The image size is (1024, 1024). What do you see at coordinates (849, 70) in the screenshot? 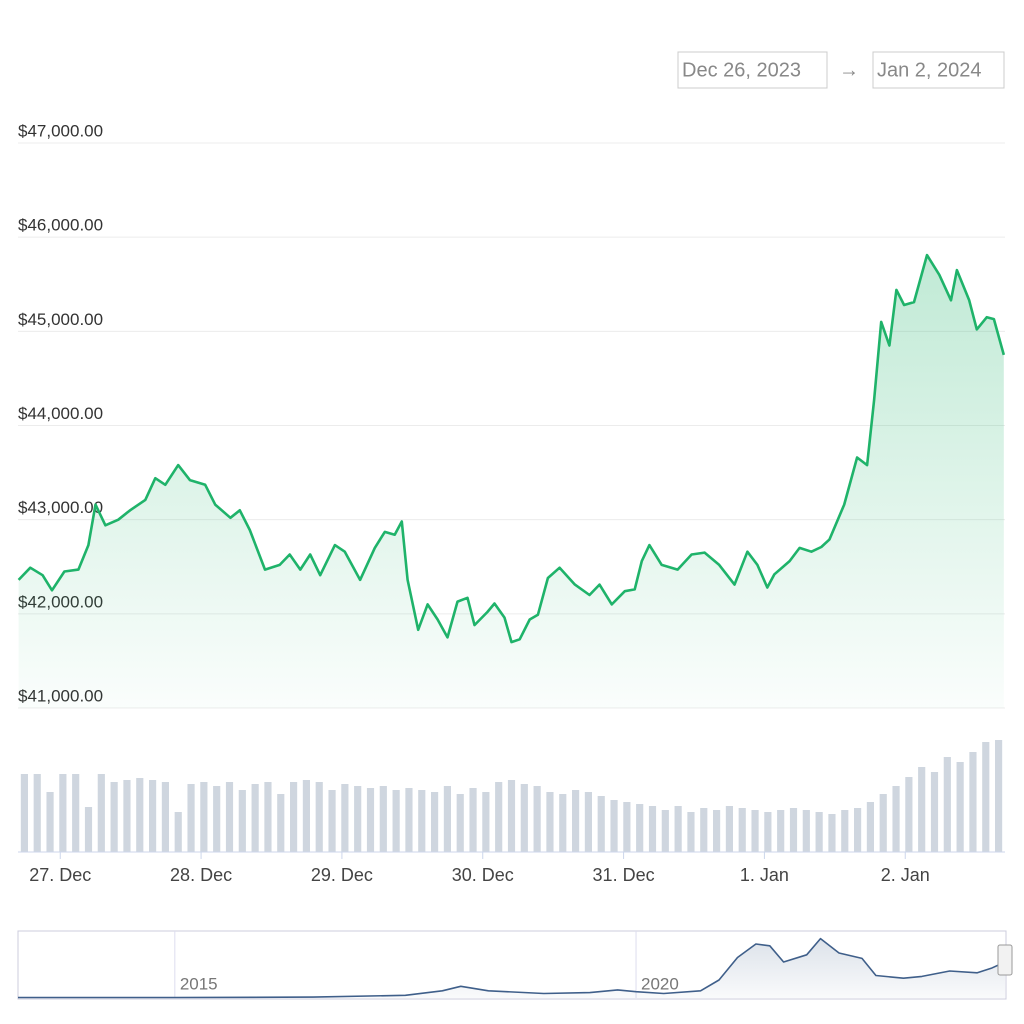
I see `arrow: →` at bounding box center [849, 70].